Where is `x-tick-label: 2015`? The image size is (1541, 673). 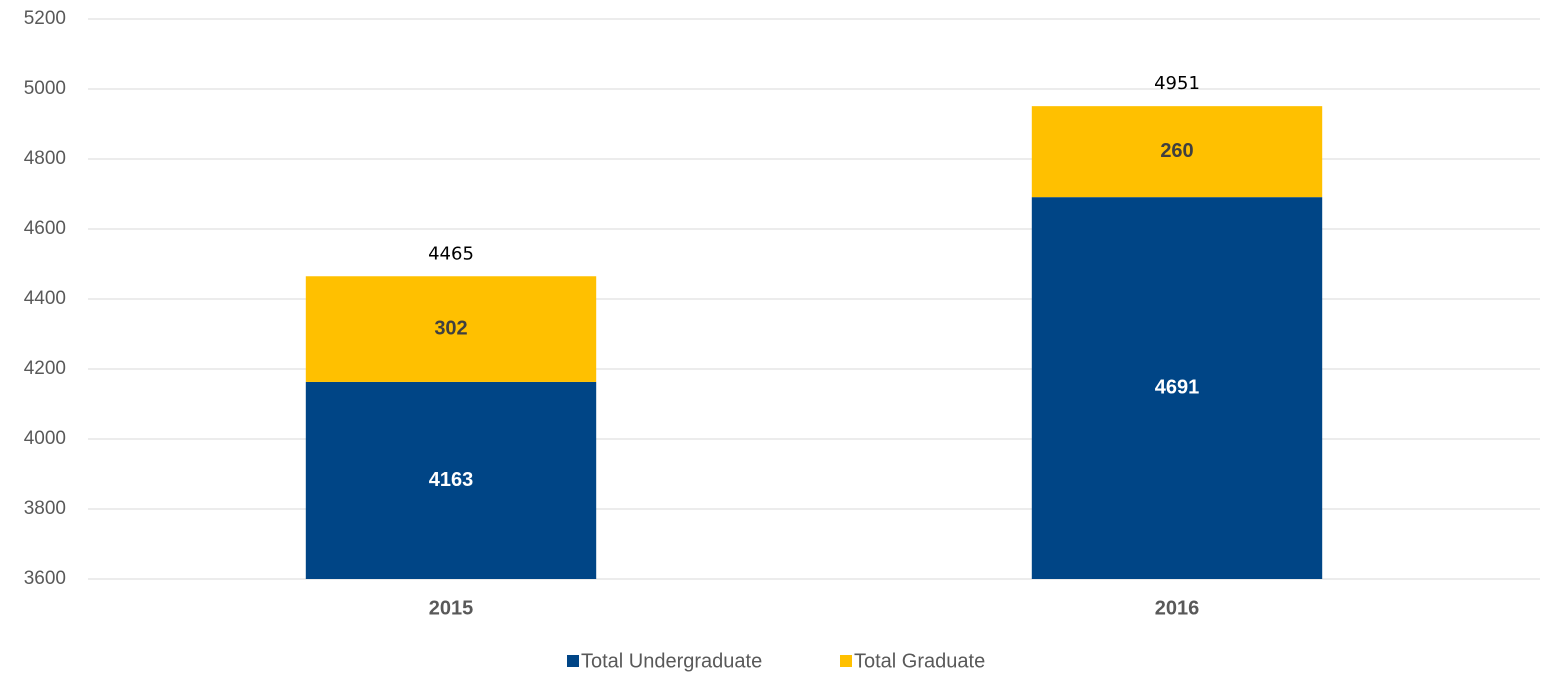
x-tick-label: 2015 is located at coordinates (451, 608).